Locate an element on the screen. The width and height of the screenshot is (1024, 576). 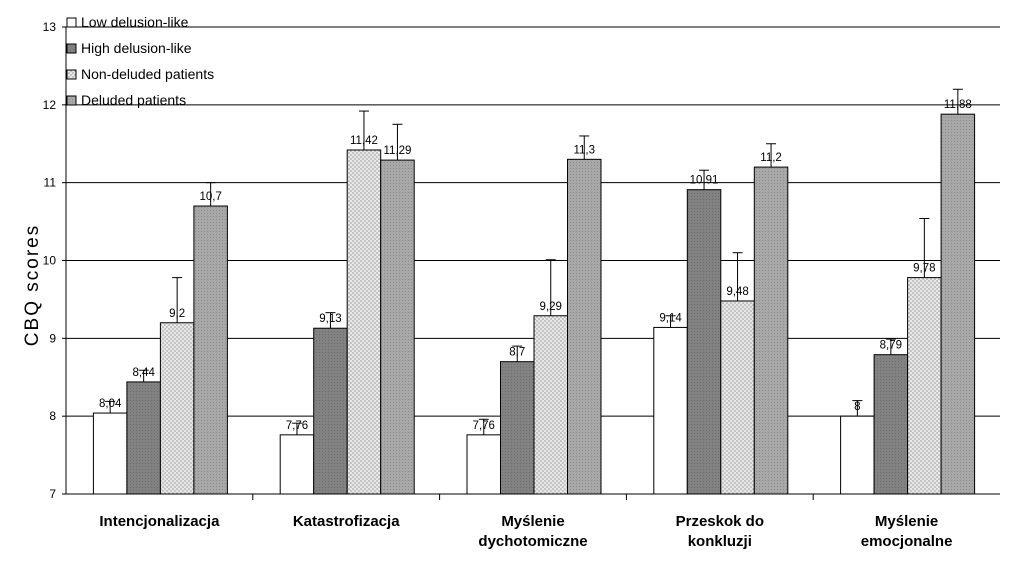
legend-label: High delusion-like is located at coordinates (136, 48).